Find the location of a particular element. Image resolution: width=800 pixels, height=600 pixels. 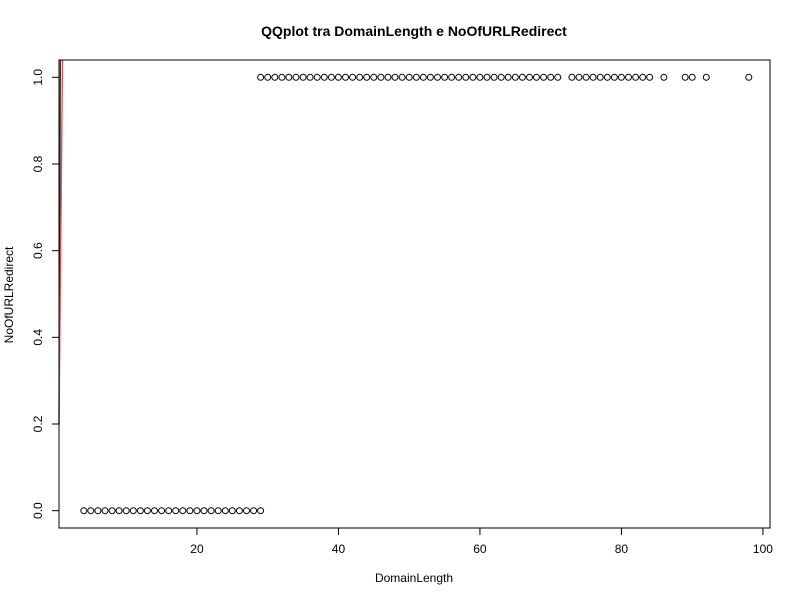

x-tick-label: 80 is located at coordinates (622, 549).